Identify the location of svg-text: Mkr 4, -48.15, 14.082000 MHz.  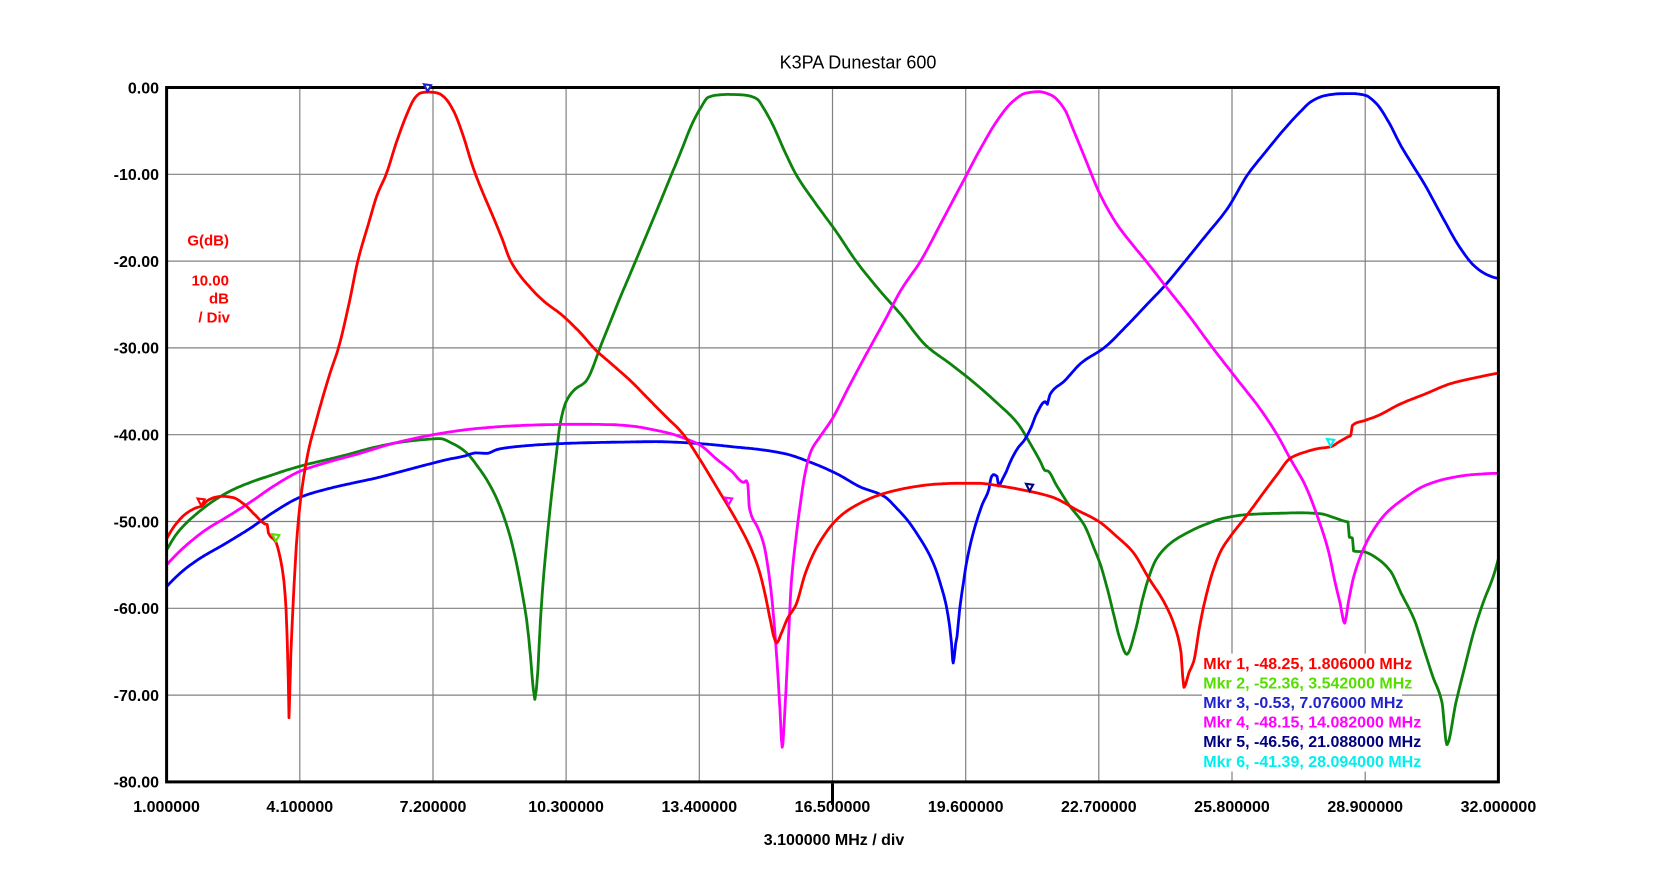
(1312, 723).